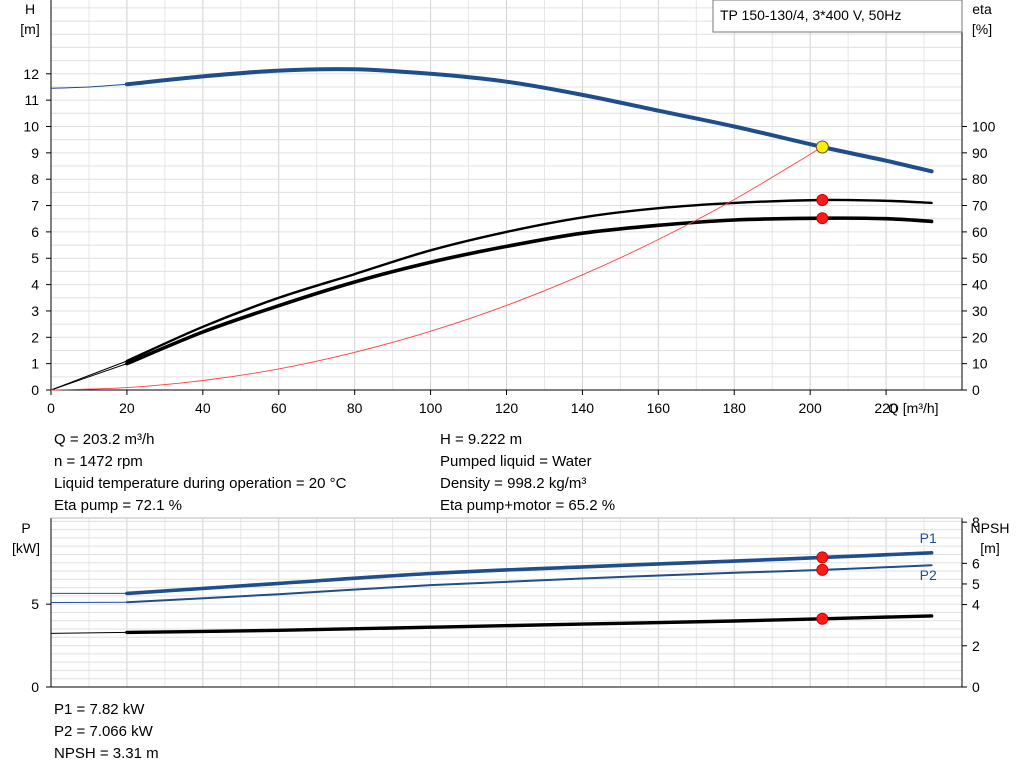 The image size is (1024, 781). What do you see at coordinates (89, 377) in the screenshot?
I see `curve-eta_pump_motor-leadin` at bounding box center [89, 377].